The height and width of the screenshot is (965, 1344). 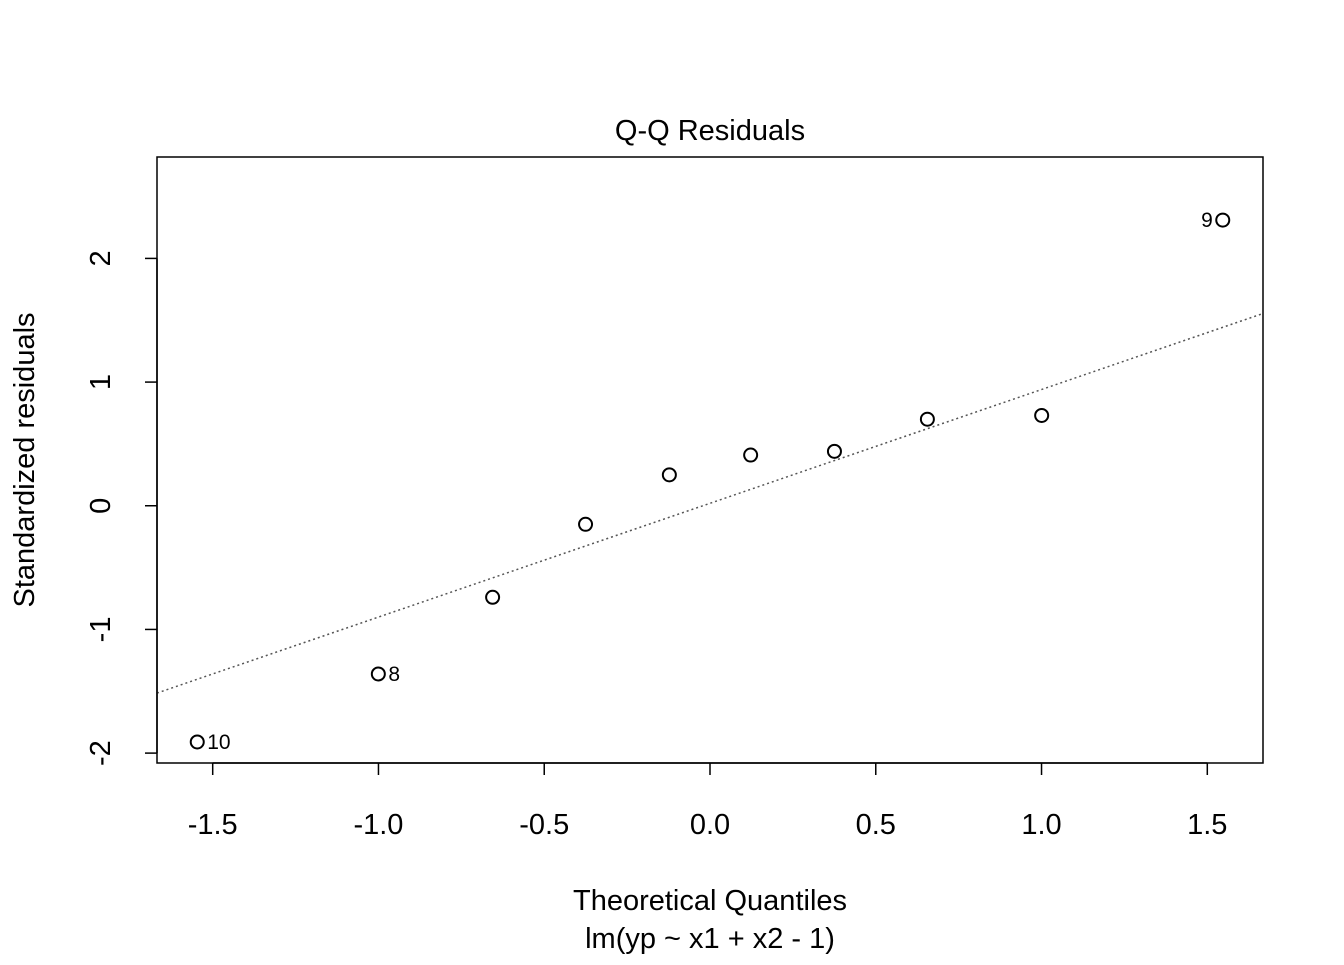 What do you see at coordinates (707, 801) in the screenshot?
I see `x-axis: -1.5 -1.0 -0.5 0.0 0.5 1.0 1.5` at bounding box center [707, 801].